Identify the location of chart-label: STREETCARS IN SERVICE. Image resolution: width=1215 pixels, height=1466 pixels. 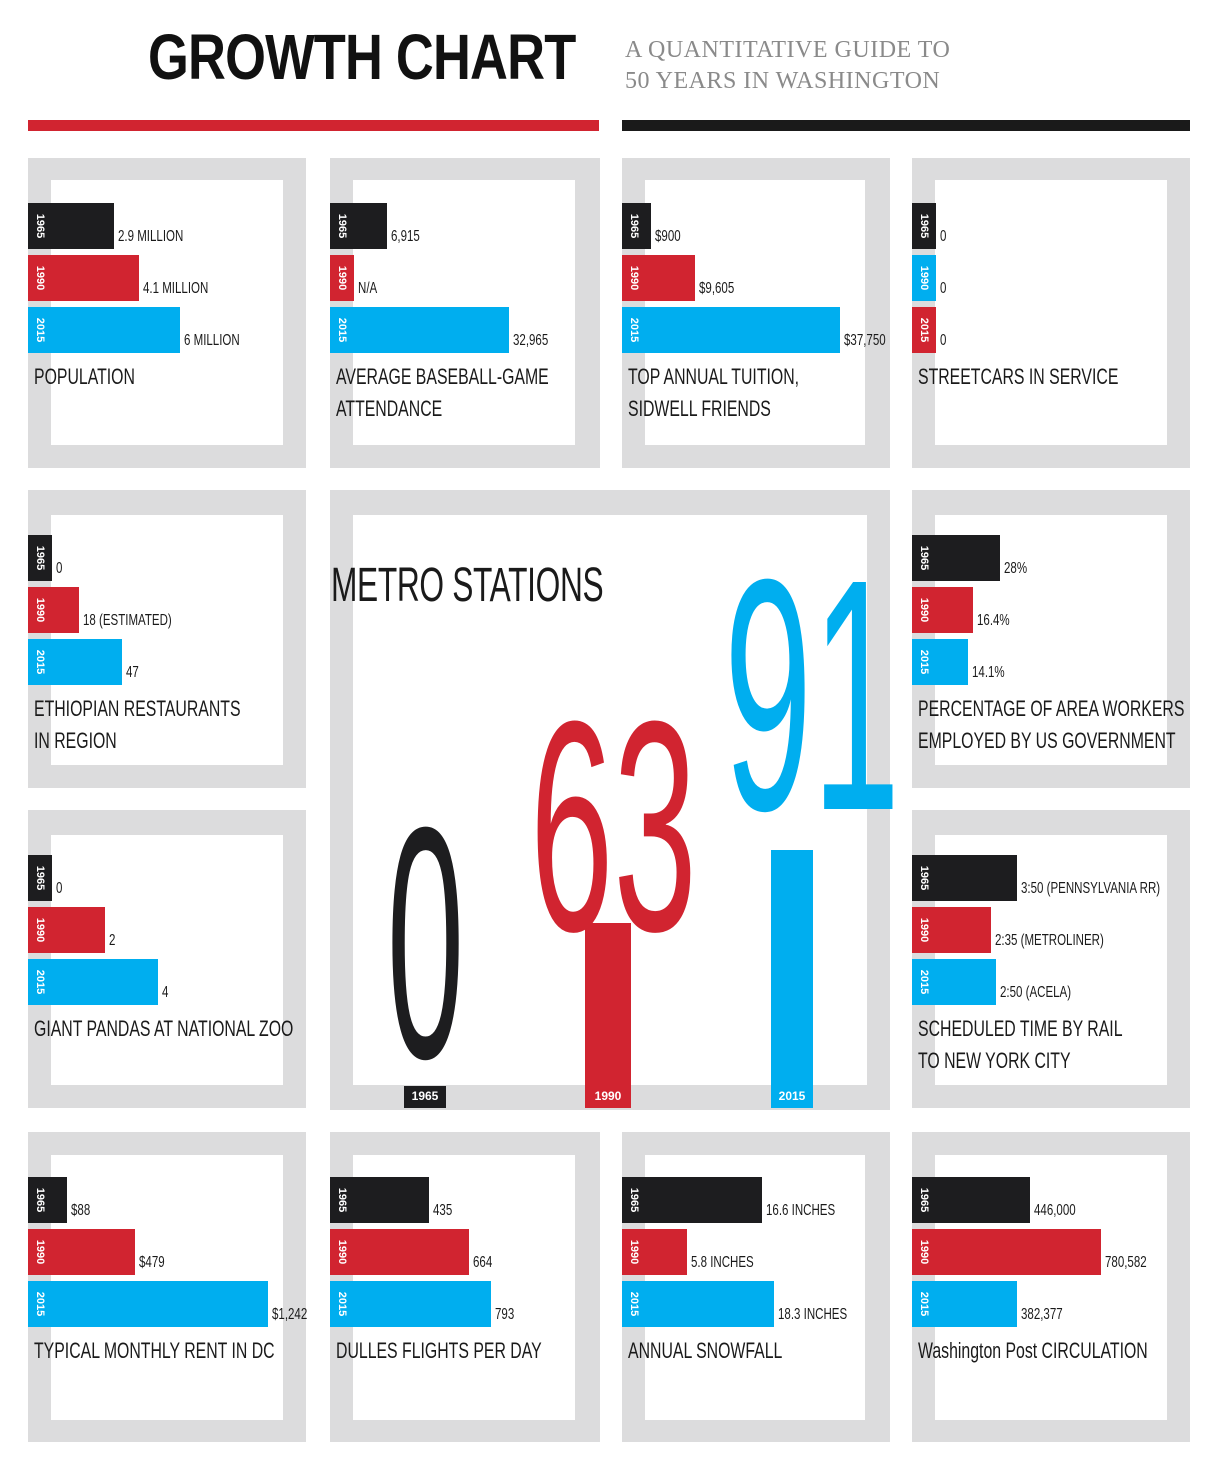
(1018, 377).